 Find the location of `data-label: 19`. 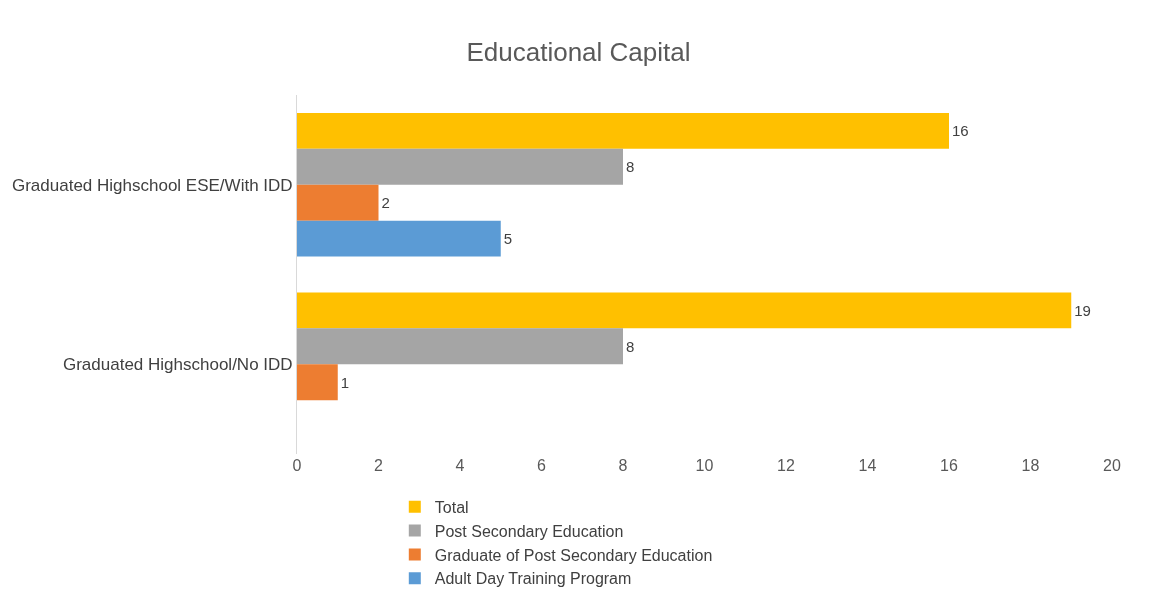

data-label: 19 is located at coordinates (1082, 310).